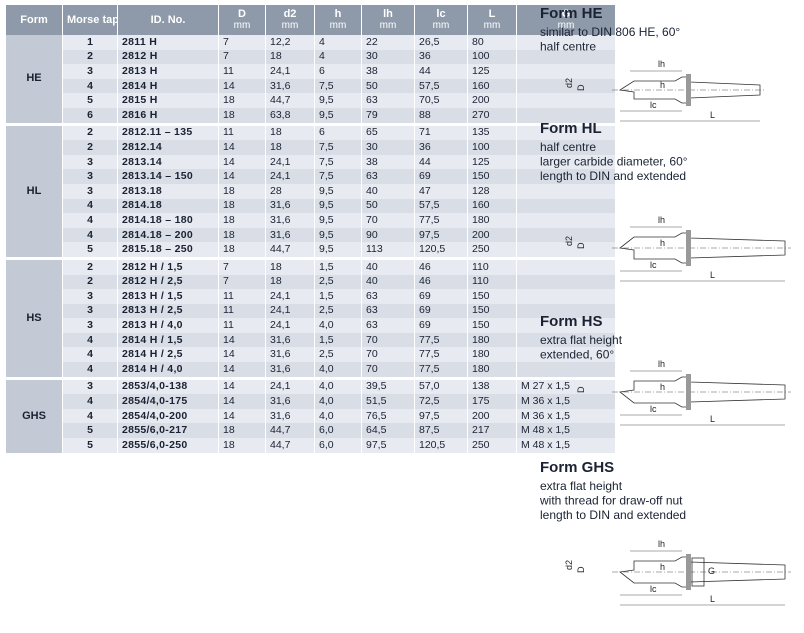  What do you see at coordinates (610, 32) in the screenshot?
I see `form-description: similar to DIN 806 HE, 60°` at bounding box center [610, 32].